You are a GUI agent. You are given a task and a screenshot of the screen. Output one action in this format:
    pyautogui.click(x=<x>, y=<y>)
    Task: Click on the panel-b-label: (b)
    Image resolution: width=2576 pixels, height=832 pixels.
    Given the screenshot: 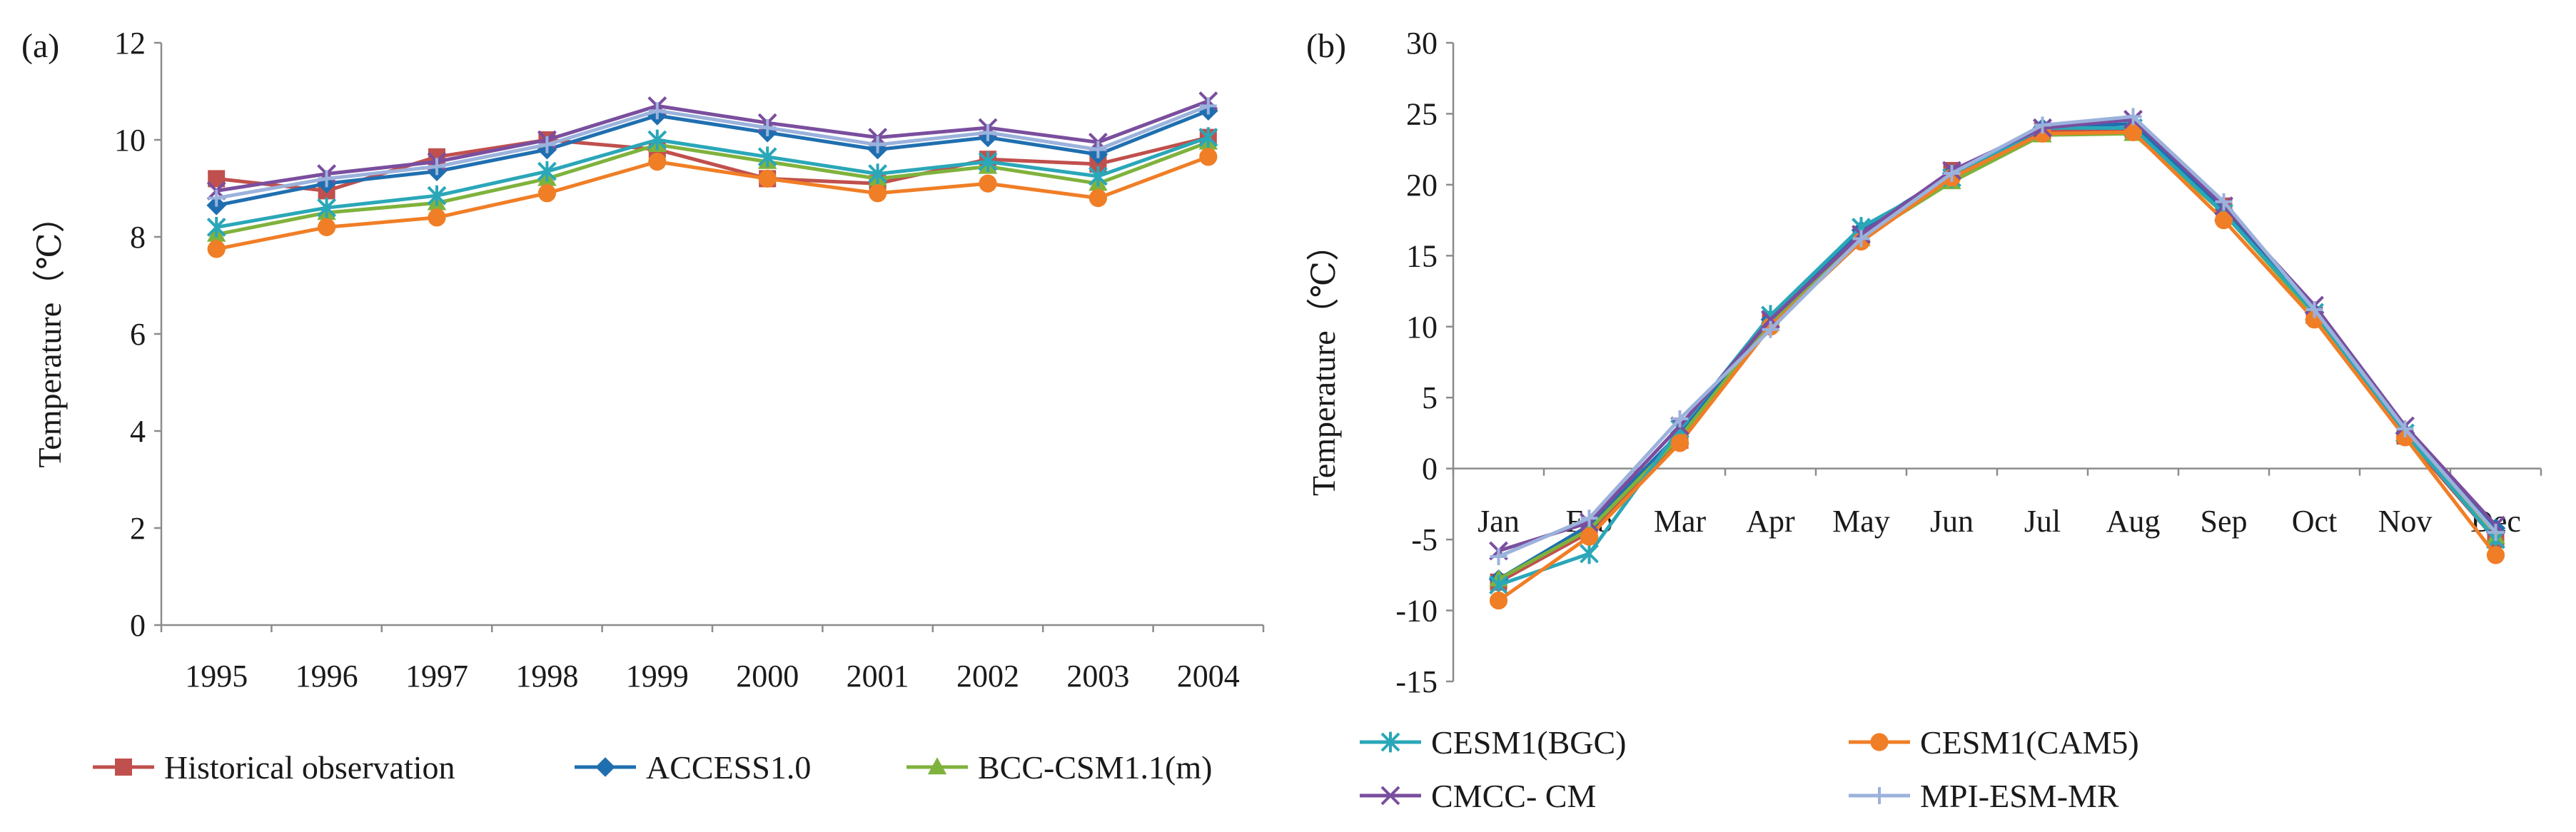 What is the action you would take?
    pyautogui.click(x=1326, y=46)
    